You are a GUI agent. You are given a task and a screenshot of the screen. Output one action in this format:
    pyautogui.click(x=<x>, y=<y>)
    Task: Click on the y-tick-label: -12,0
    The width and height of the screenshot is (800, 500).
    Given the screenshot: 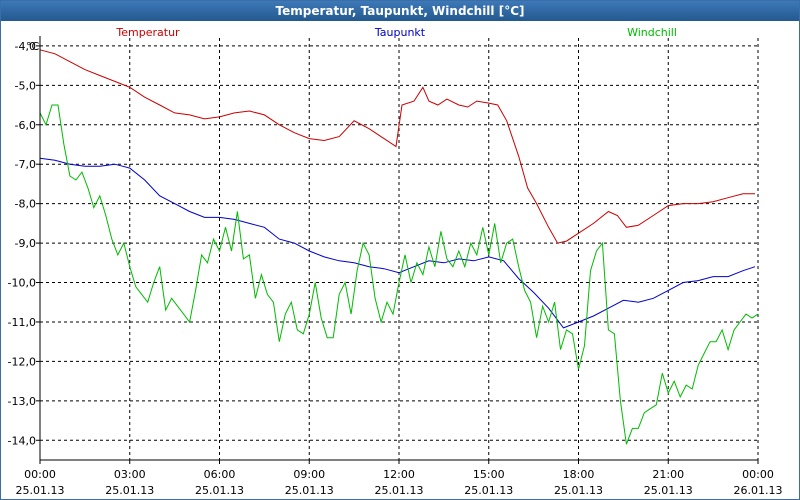 What is the action you would take?
    pyautogui.click(x=22, y=361)
    